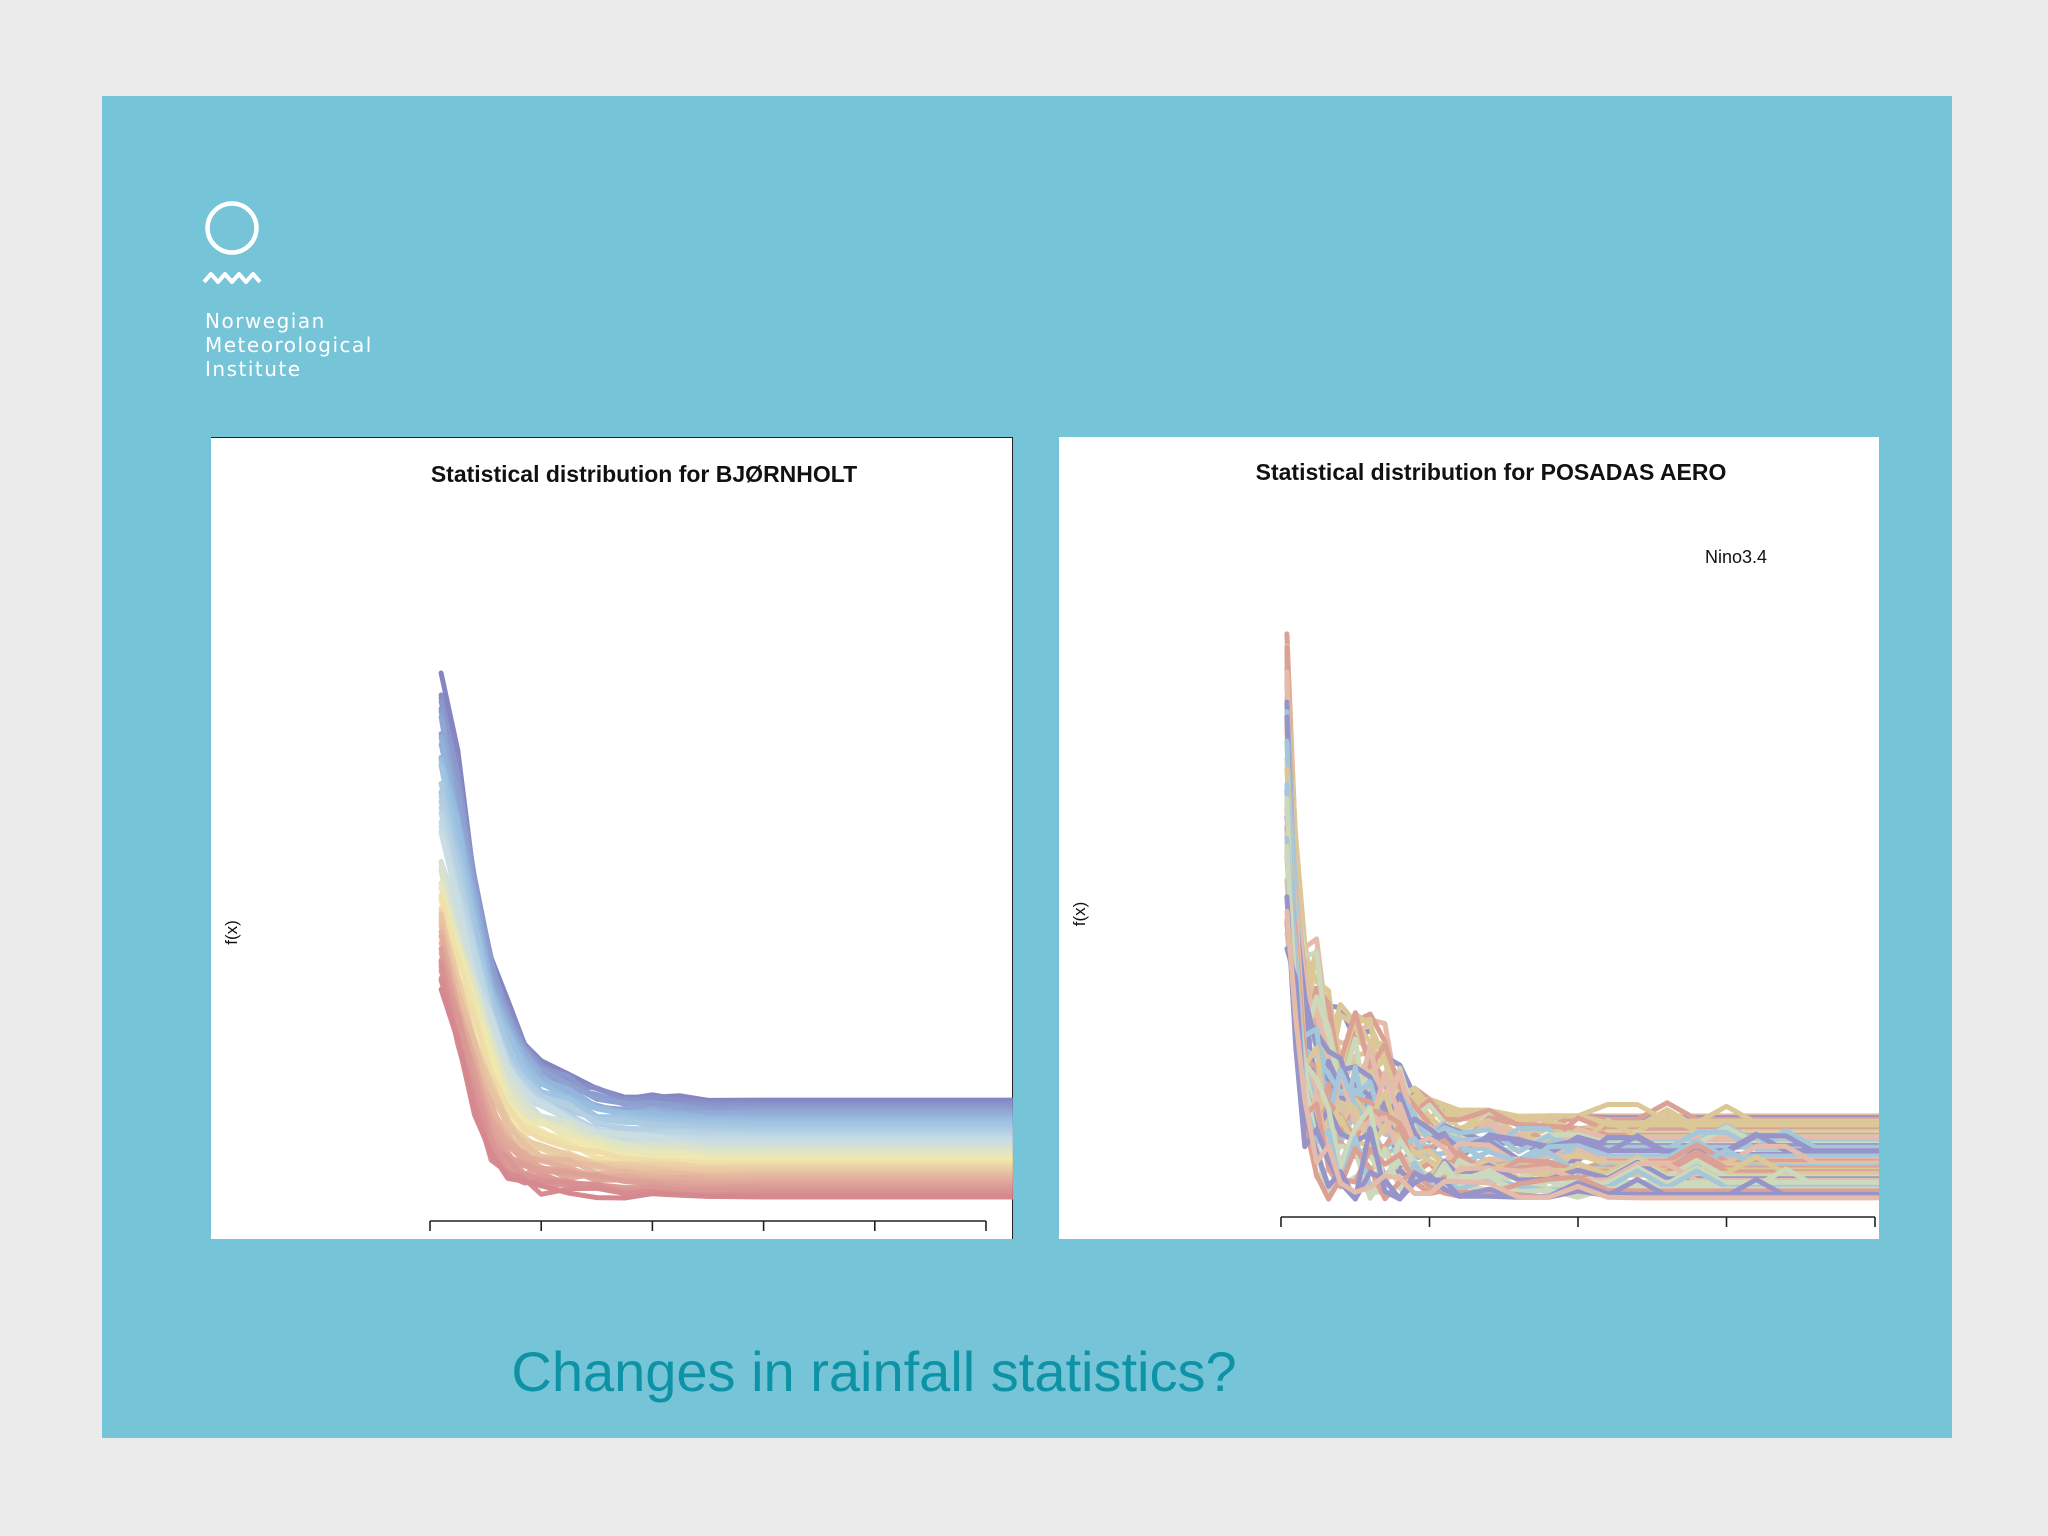 The image size is (2048, 1536). Describe the element at coordinates (1736, 557) in the screenshot. I see `legend-label: Nino3.4` at that location.